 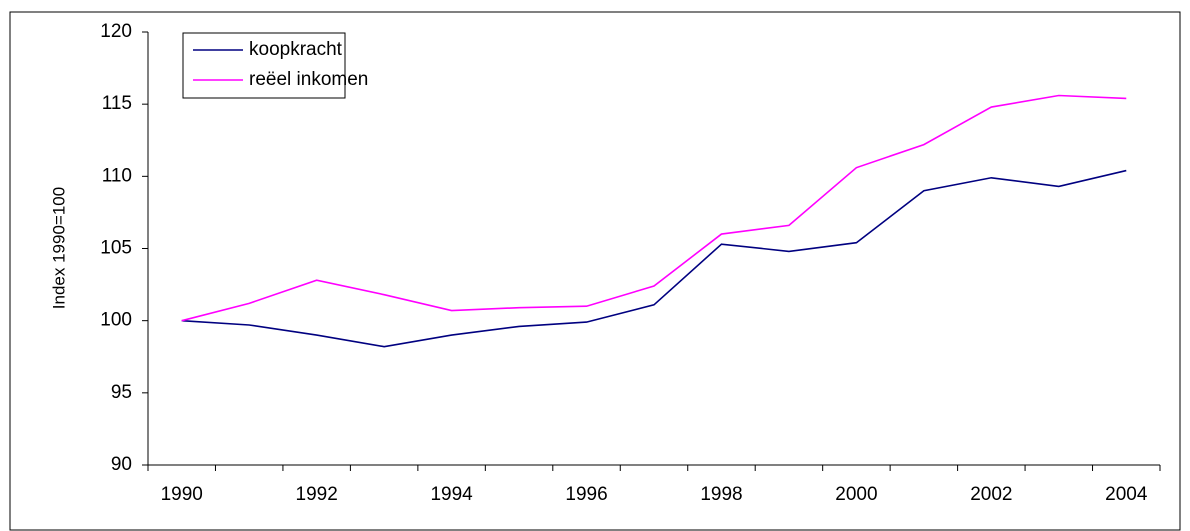 What do you see at coordinates (991, 494) in the screenshot?
I see `x-tick-label: 2002` at bounding box center [991, 494].